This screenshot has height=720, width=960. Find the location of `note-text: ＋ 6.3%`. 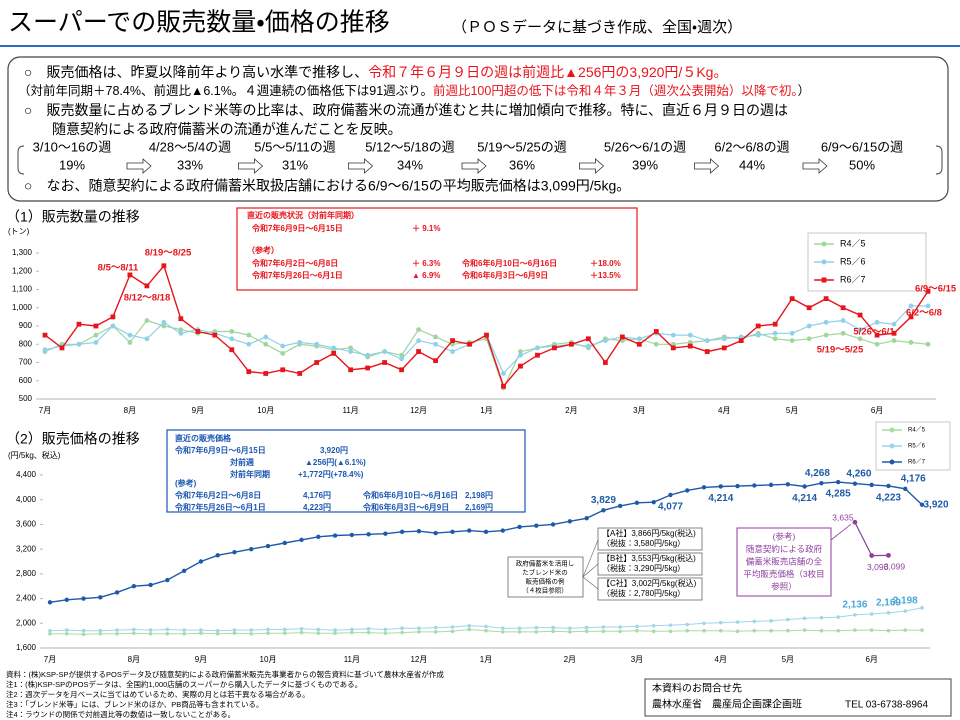

note-text: ＋ 6.3% is located at coordinates (426, 263).